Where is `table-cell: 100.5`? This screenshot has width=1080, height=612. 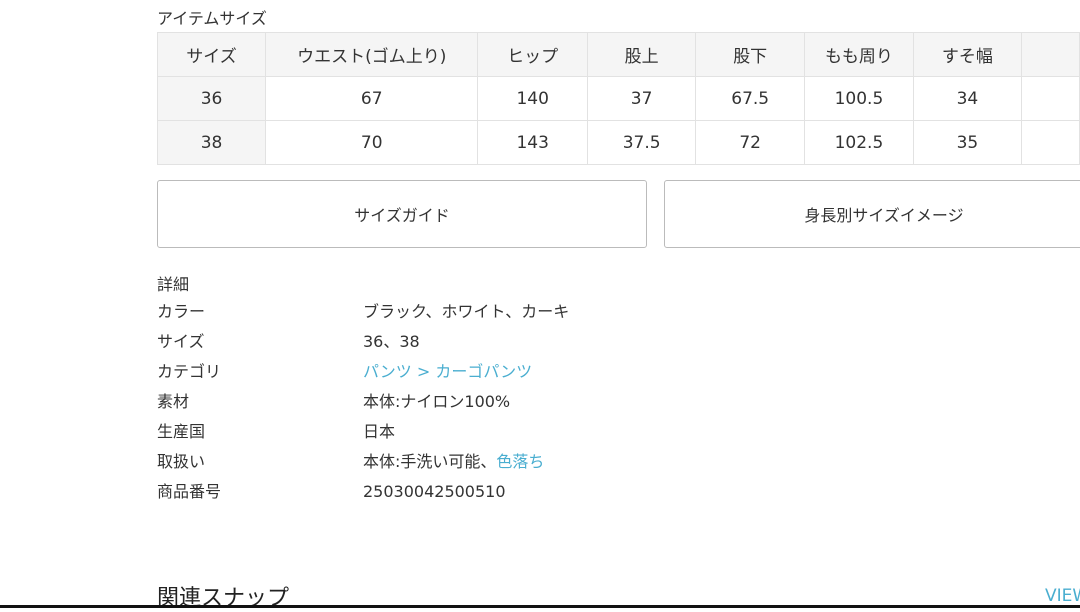
table-cell: 100.5 is located at coordinates (858, 98).